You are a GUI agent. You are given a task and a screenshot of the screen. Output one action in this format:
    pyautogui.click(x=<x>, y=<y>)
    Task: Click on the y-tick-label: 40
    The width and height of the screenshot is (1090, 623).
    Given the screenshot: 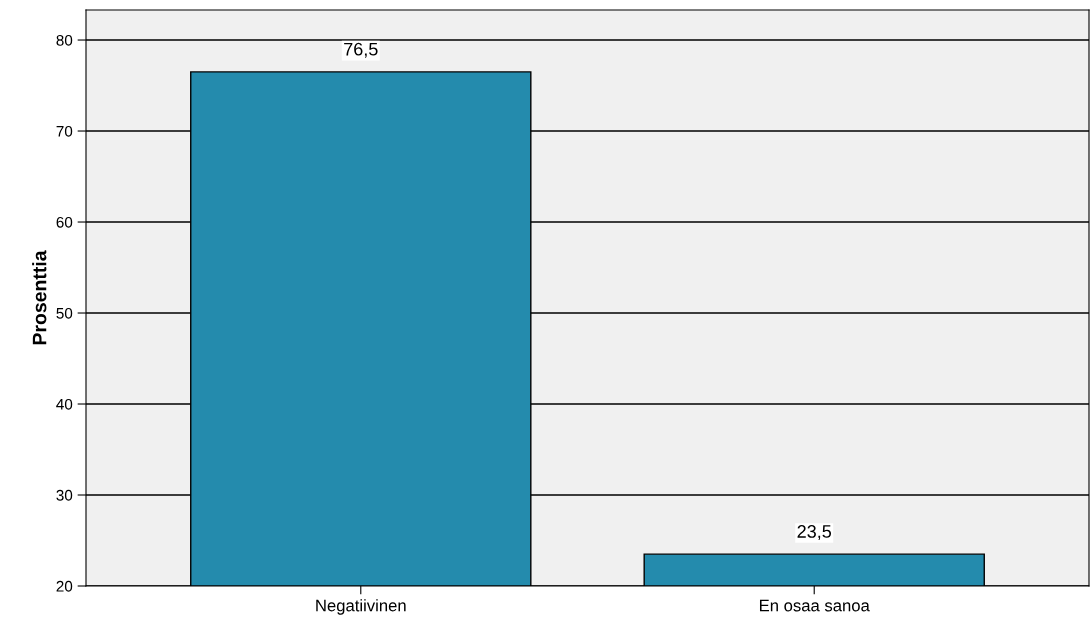 What is the action you would take?
    pyautogui.click(x=64, y=404)
    